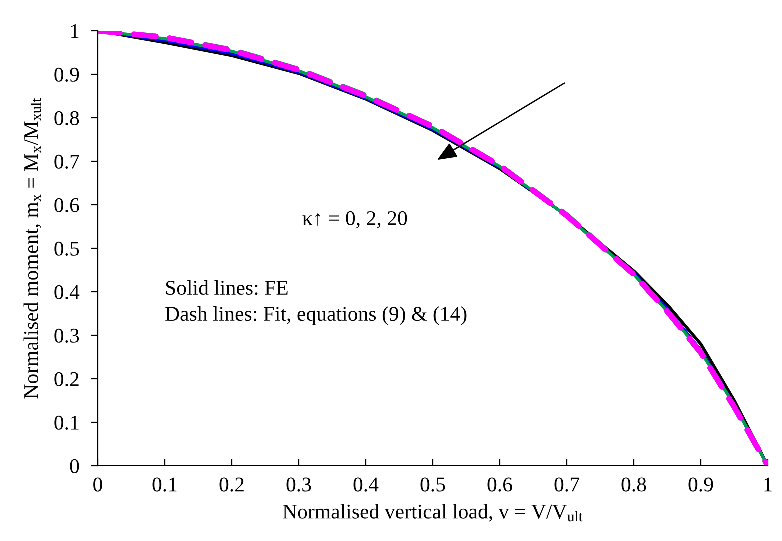 This screenshot has width=782, height=541. Describe the element at coordinates (227, 288) in the screenshot. I see `annotation: Solid lines: FE` at that location.